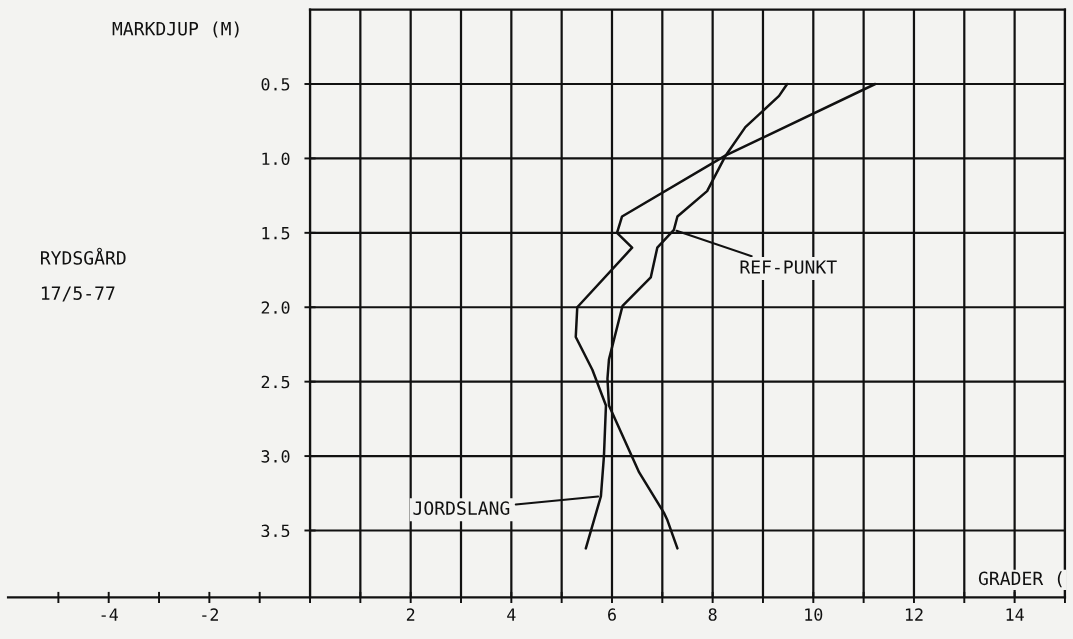 The height and width of the screenshot is (639, 1073). Describe the element at coordinates (1015, 614) in the screenshot. I see `x-tick-label: 14` at that location.